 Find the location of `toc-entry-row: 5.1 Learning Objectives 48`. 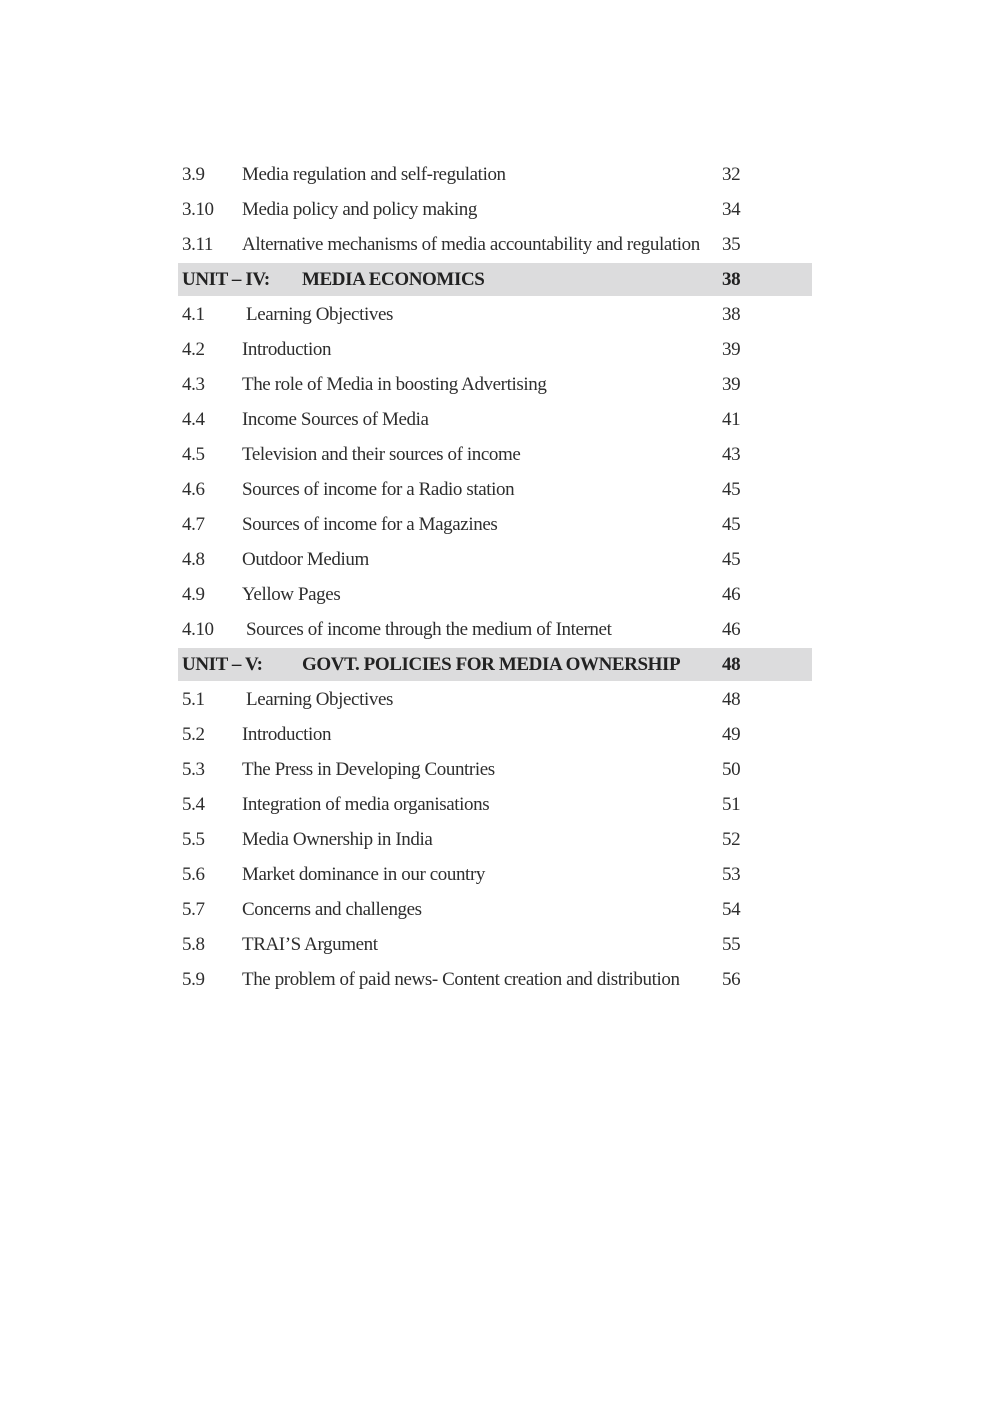

toc-entry-row: 5.1 Learning Objectives 48 is located at coordinates (495, 699).